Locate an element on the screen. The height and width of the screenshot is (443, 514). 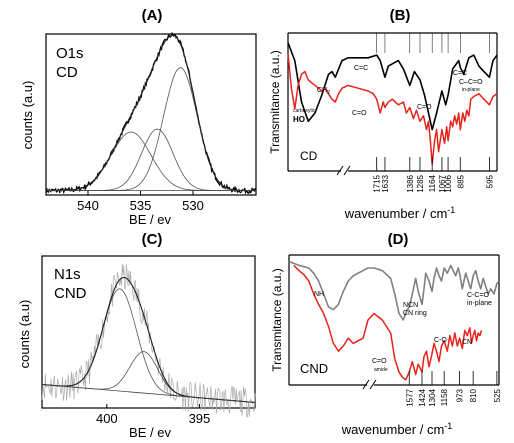
x-tick-label: 535 is located at coordinates (141, 205).